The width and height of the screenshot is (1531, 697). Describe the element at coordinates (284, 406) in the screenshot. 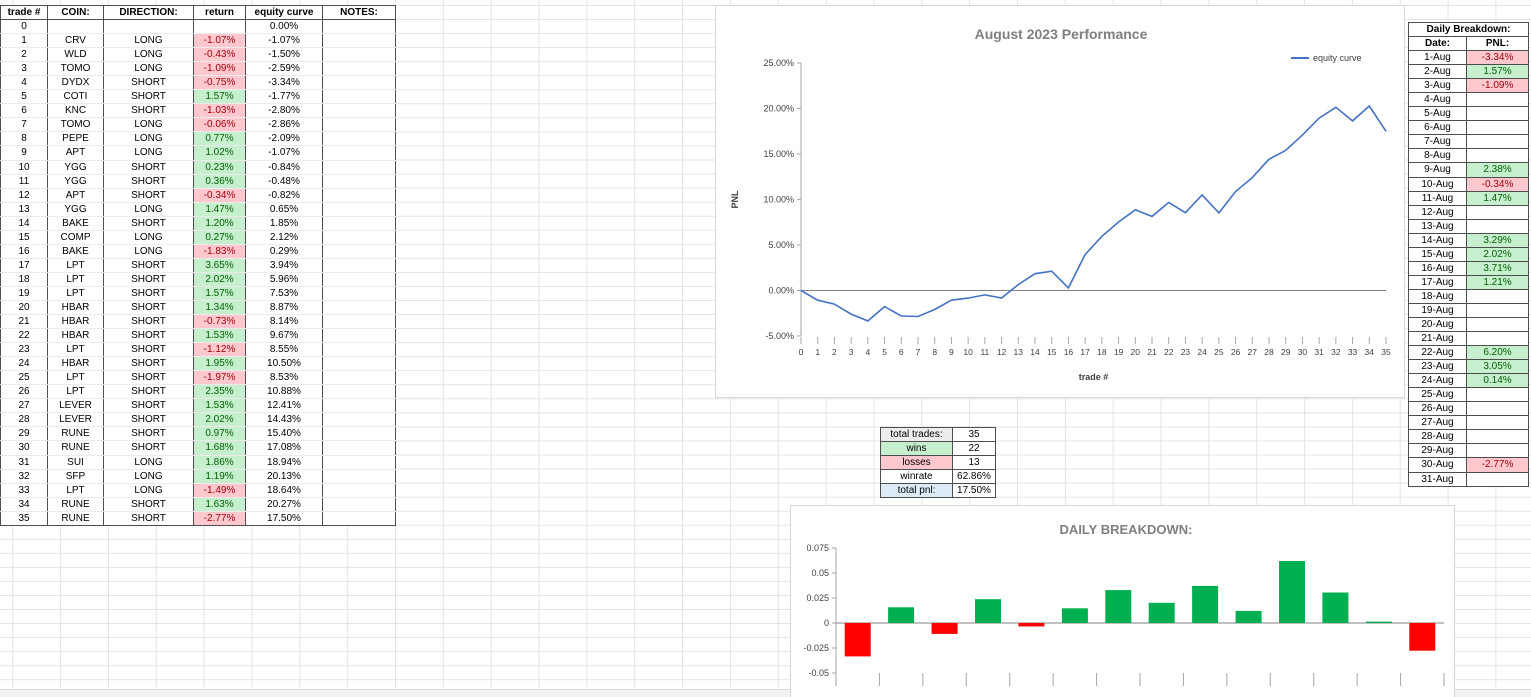

I see `equity-cell: 12.41%` at that location.